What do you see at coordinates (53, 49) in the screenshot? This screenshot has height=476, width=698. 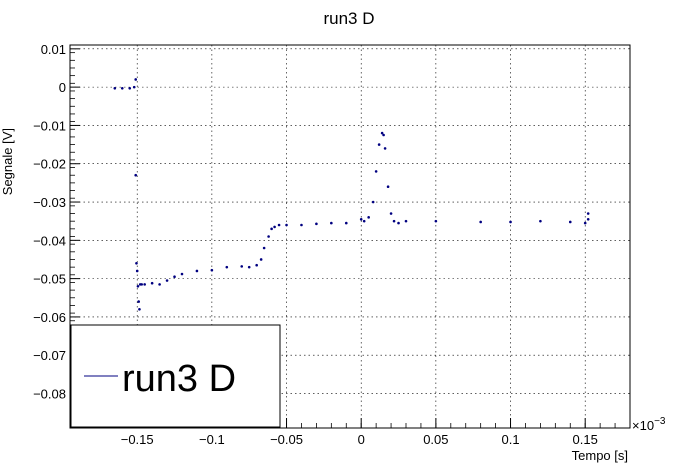 I see `y-tick-label: 0.01` at bounding box center [53, 49].